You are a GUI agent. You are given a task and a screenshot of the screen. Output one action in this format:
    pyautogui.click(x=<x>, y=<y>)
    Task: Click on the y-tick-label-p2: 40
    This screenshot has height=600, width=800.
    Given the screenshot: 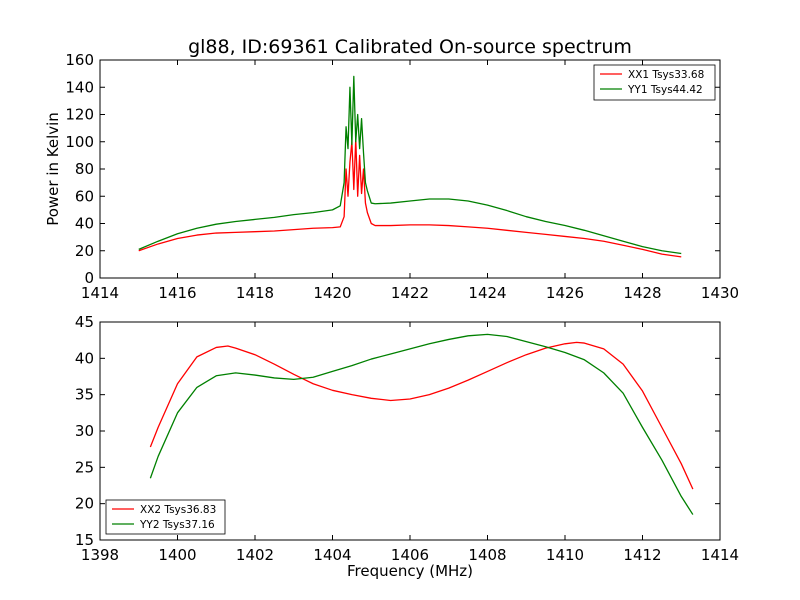 What is the action you would take?
    pyautogui.click(x=84, y=358)
    